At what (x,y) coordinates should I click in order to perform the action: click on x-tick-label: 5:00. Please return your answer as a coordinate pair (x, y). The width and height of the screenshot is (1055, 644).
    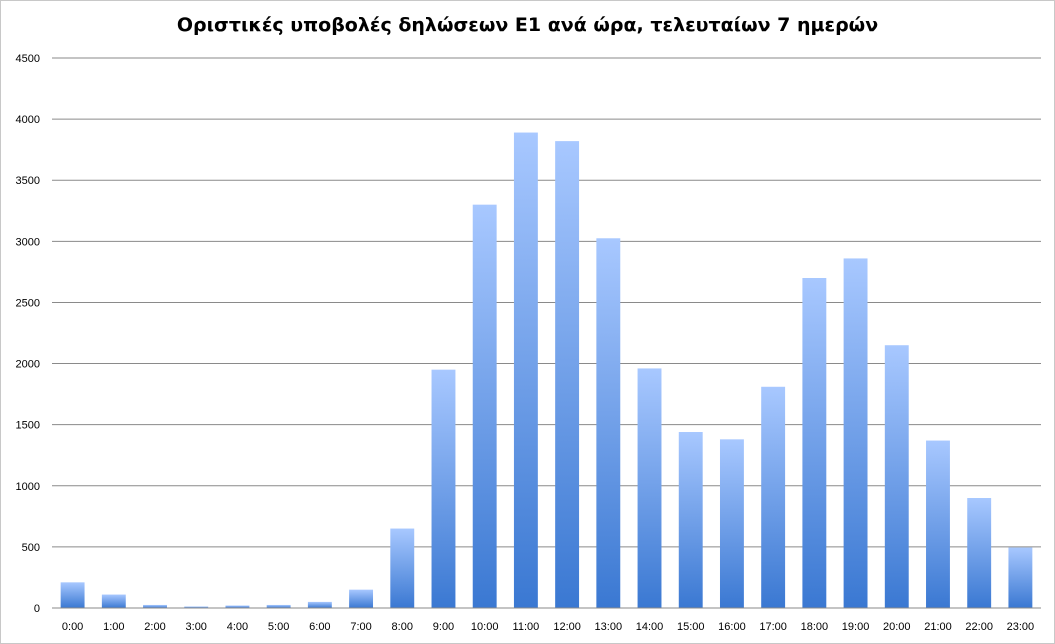
    Looking at the image, I should click on (278, 627).